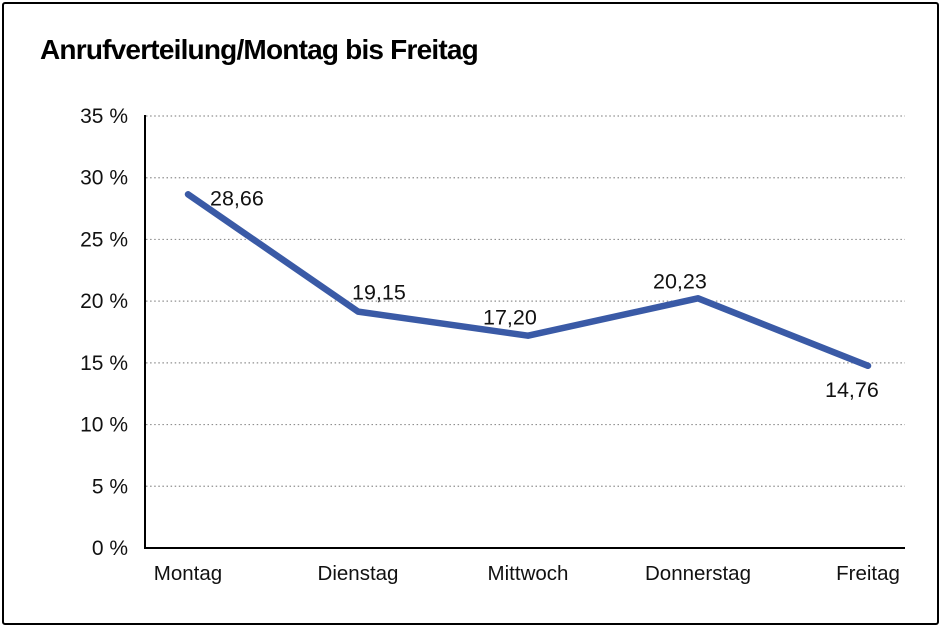 This screenshot has width=945, height=631. I want to click on point-label: 28,66, so click(237, 198).